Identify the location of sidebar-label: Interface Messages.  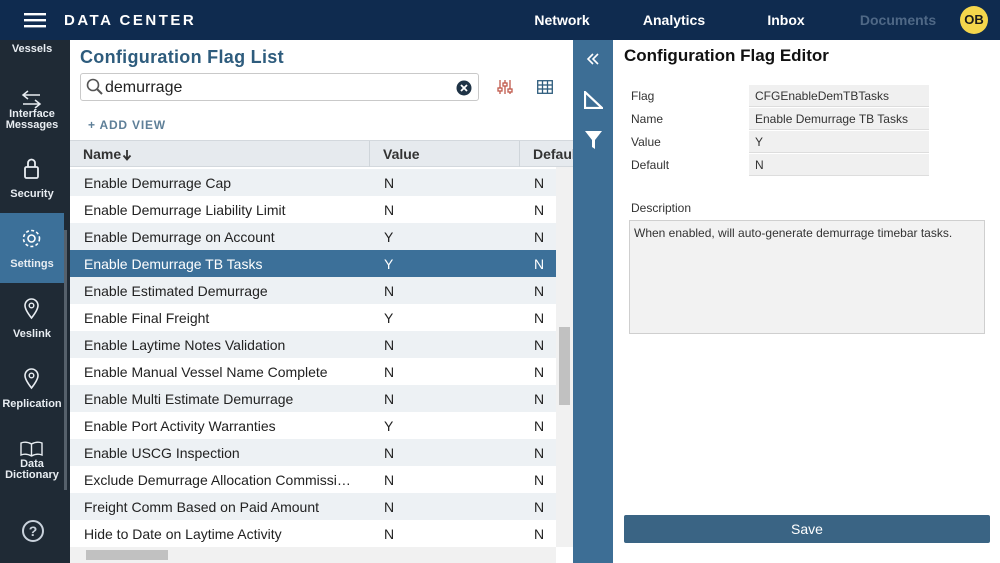
(32, 119).